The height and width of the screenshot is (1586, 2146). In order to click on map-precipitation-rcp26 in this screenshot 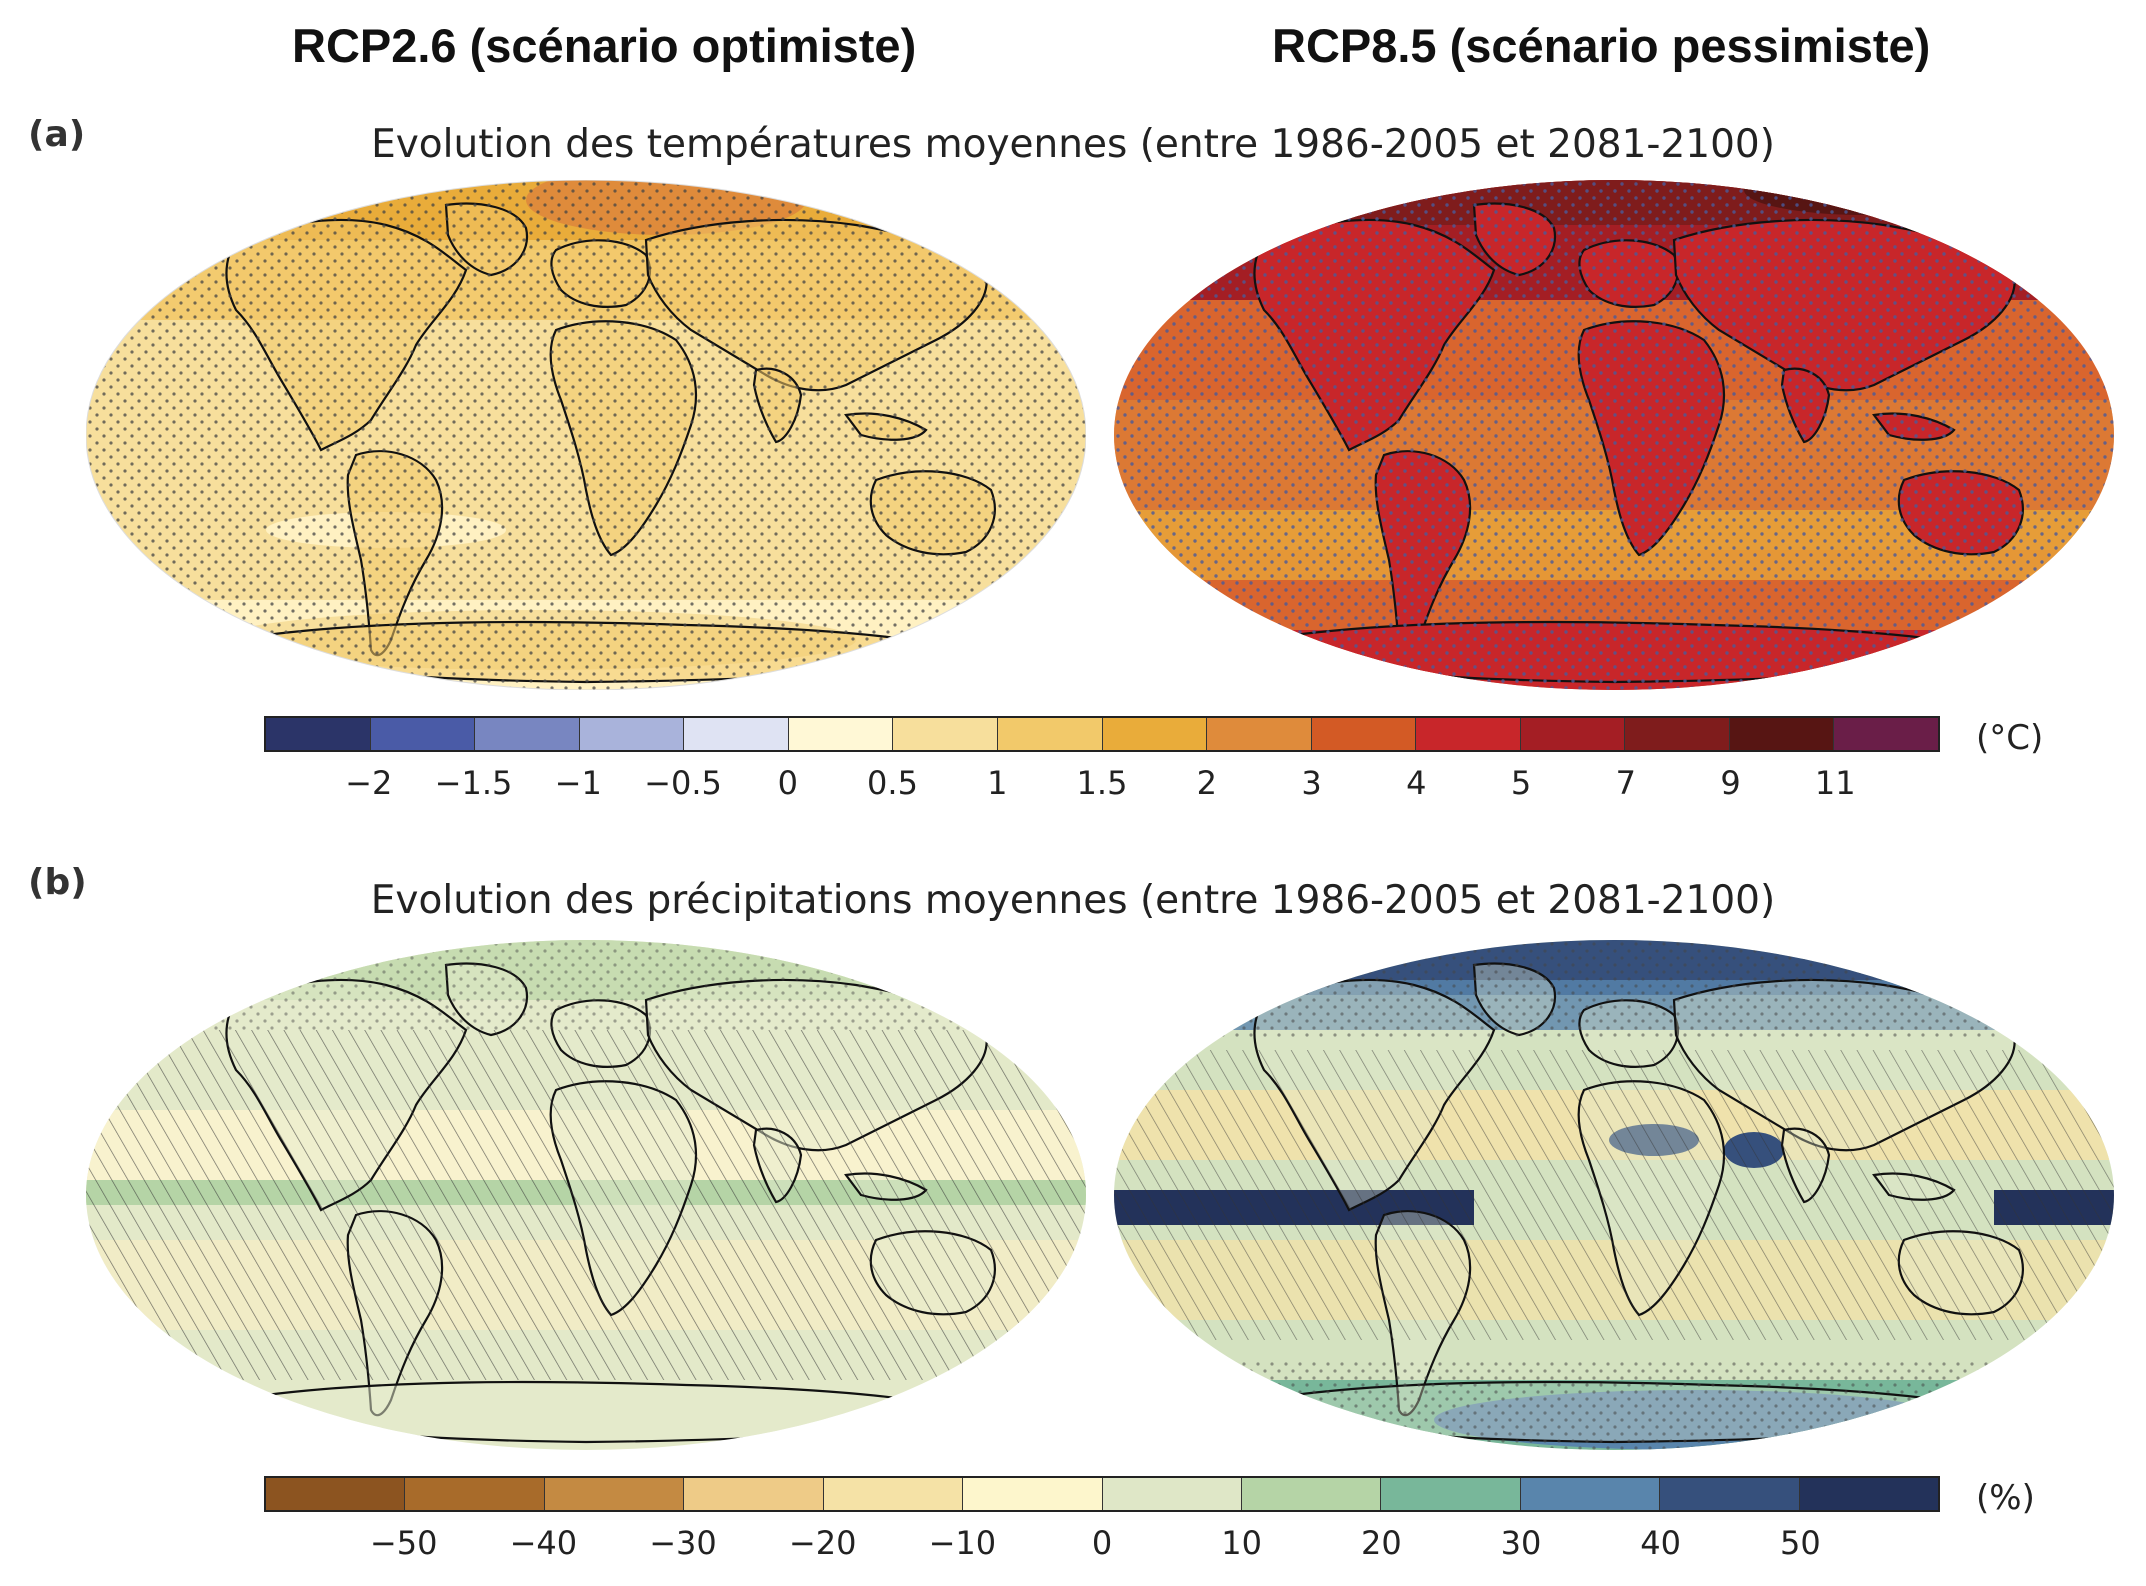, I will do `click(586, 1195)`.